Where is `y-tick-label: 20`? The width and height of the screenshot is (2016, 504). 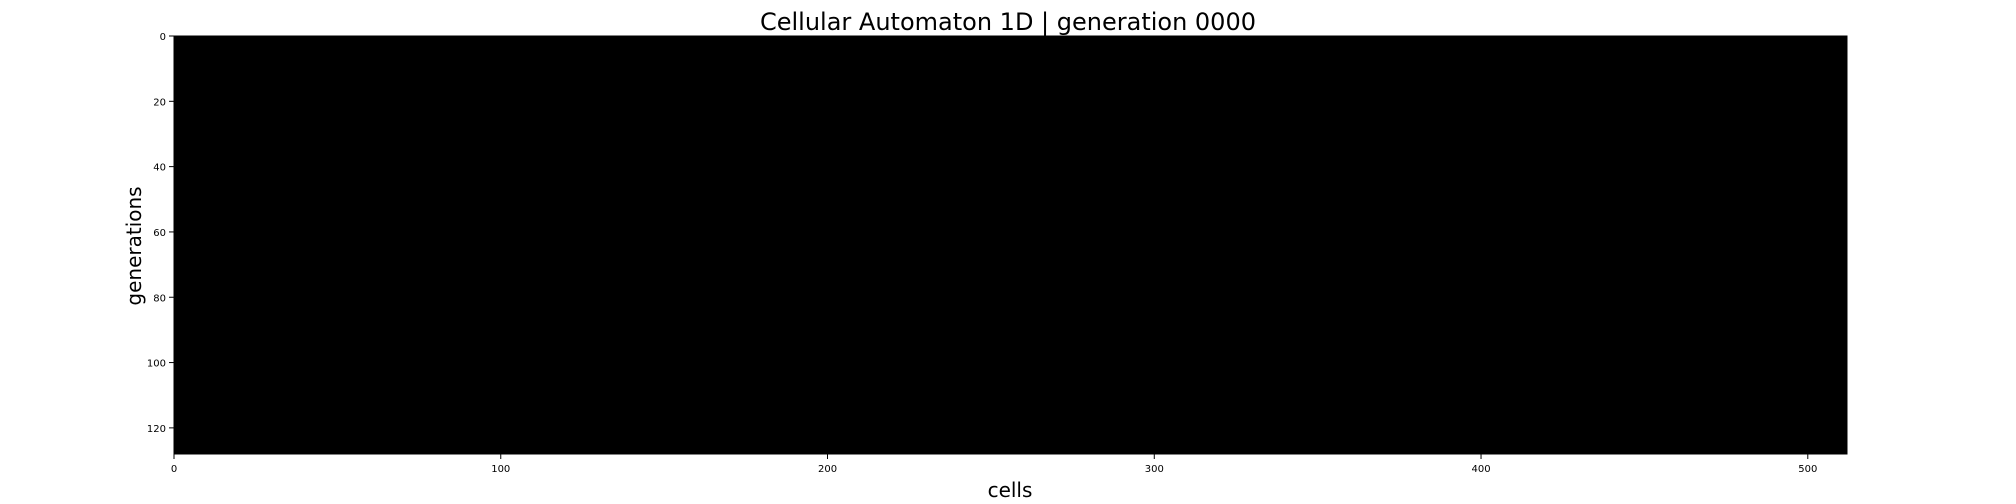
y-tick-label: 20 is located at coordinates (159, 102).